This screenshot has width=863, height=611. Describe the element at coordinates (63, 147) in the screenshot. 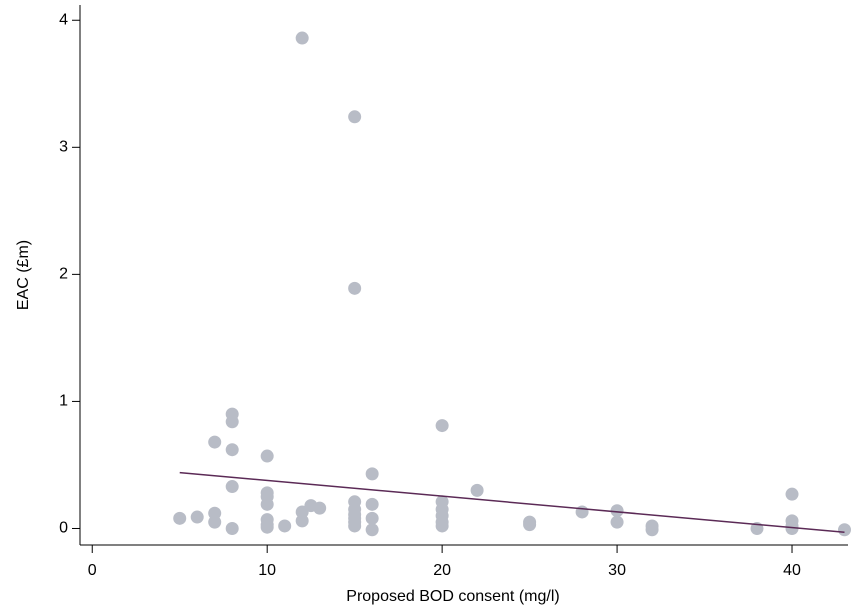

I see `y-tick-label: 3` at that location.